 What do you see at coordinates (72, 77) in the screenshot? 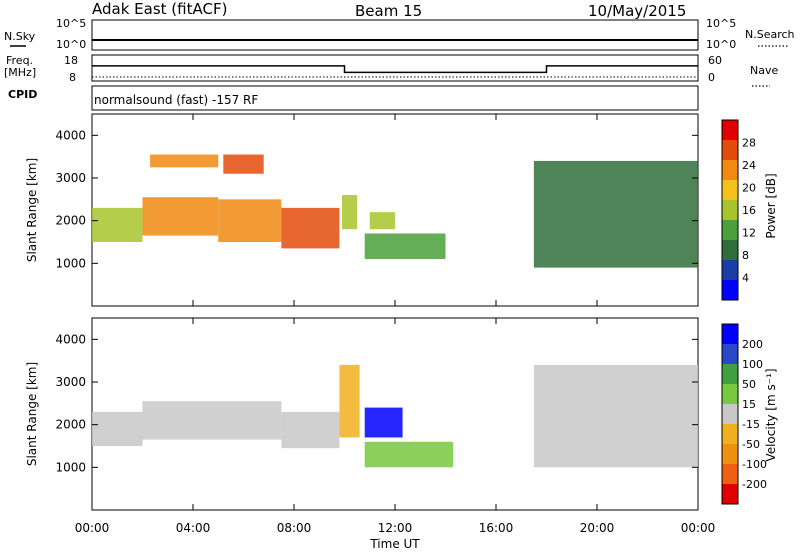
I see `freq-tick-8: 8` at bounding box center [72, 77].